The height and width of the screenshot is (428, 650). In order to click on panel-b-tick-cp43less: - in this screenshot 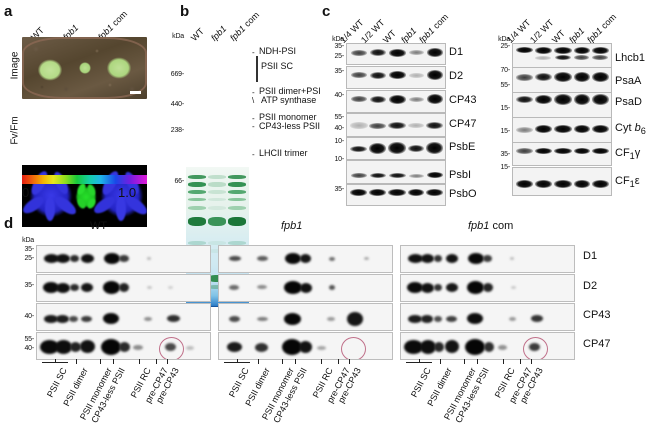, I will do `click(253, 126)`.